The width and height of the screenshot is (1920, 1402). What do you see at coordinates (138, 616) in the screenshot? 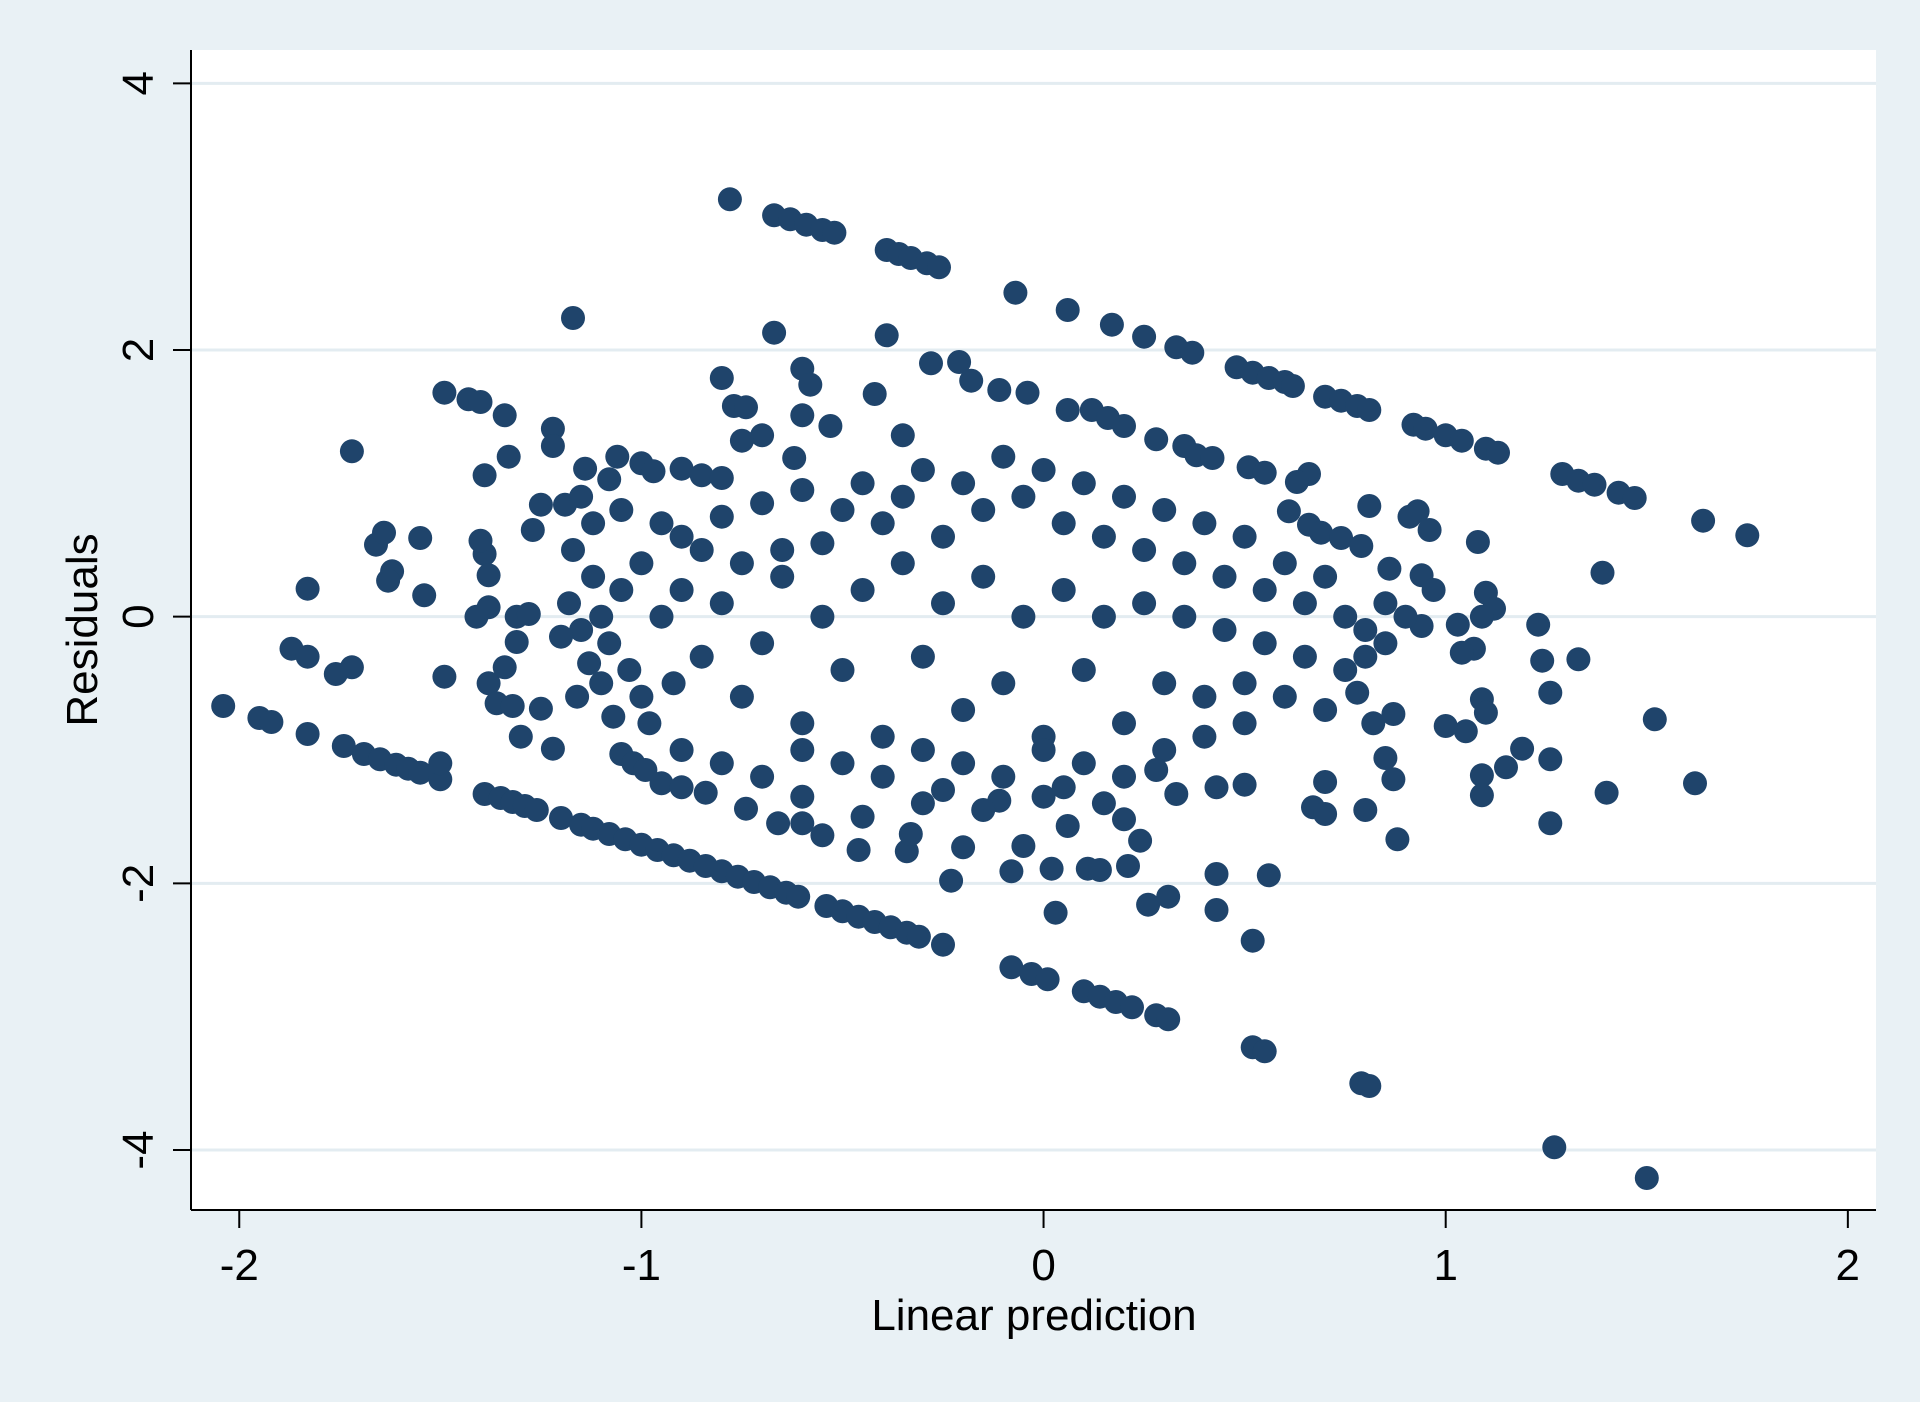
I see `y-tick-label-2: 0` at bounding box center [138, 616].